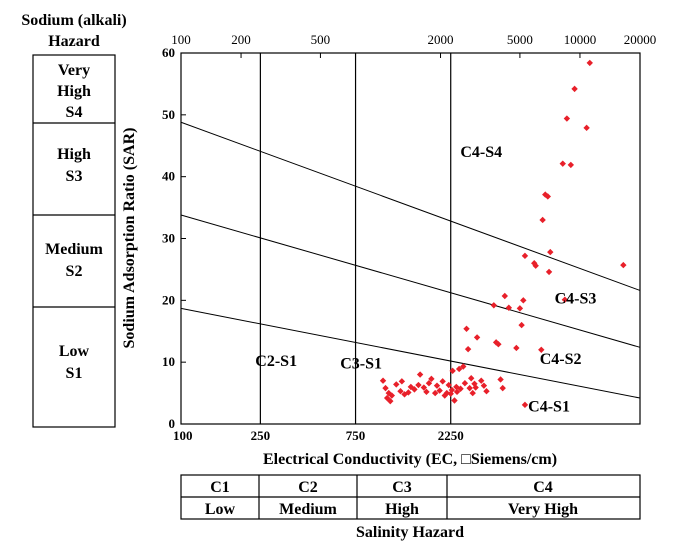 The image size is (675, 542). What do you see at coordinates (402, 487) in the screenshot?
I see `salinity-class-c3: C3` at bounding box center [402, 487].